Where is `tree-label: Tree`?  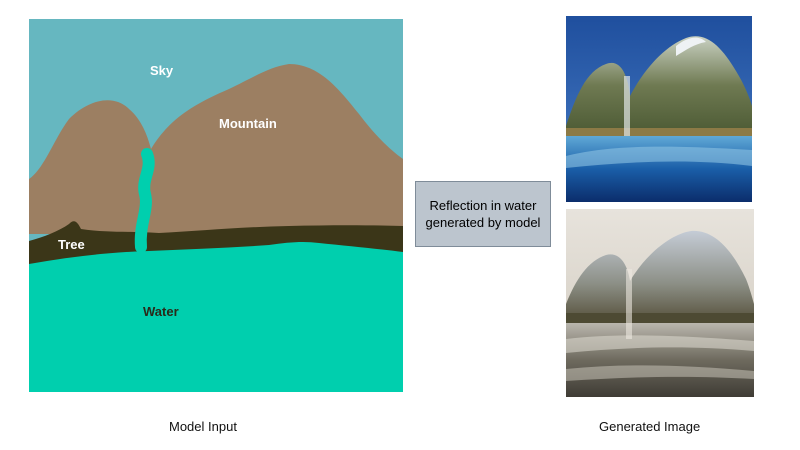 tree-label: Tree is located at coordinates (71, 244).